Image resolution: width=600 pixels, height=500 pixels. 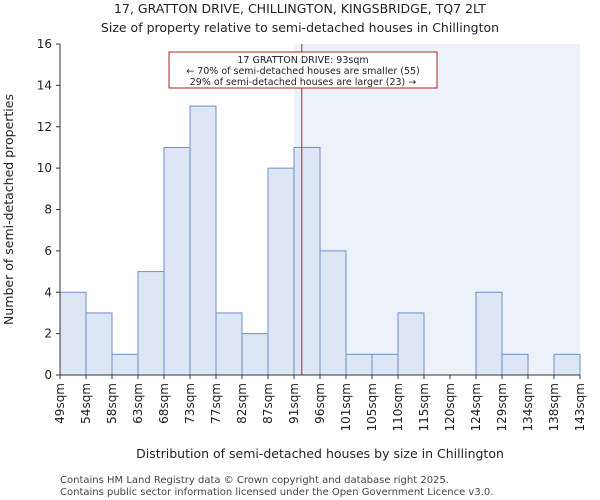 I want to click on bar-101sqm, so click(x=359, y=364).